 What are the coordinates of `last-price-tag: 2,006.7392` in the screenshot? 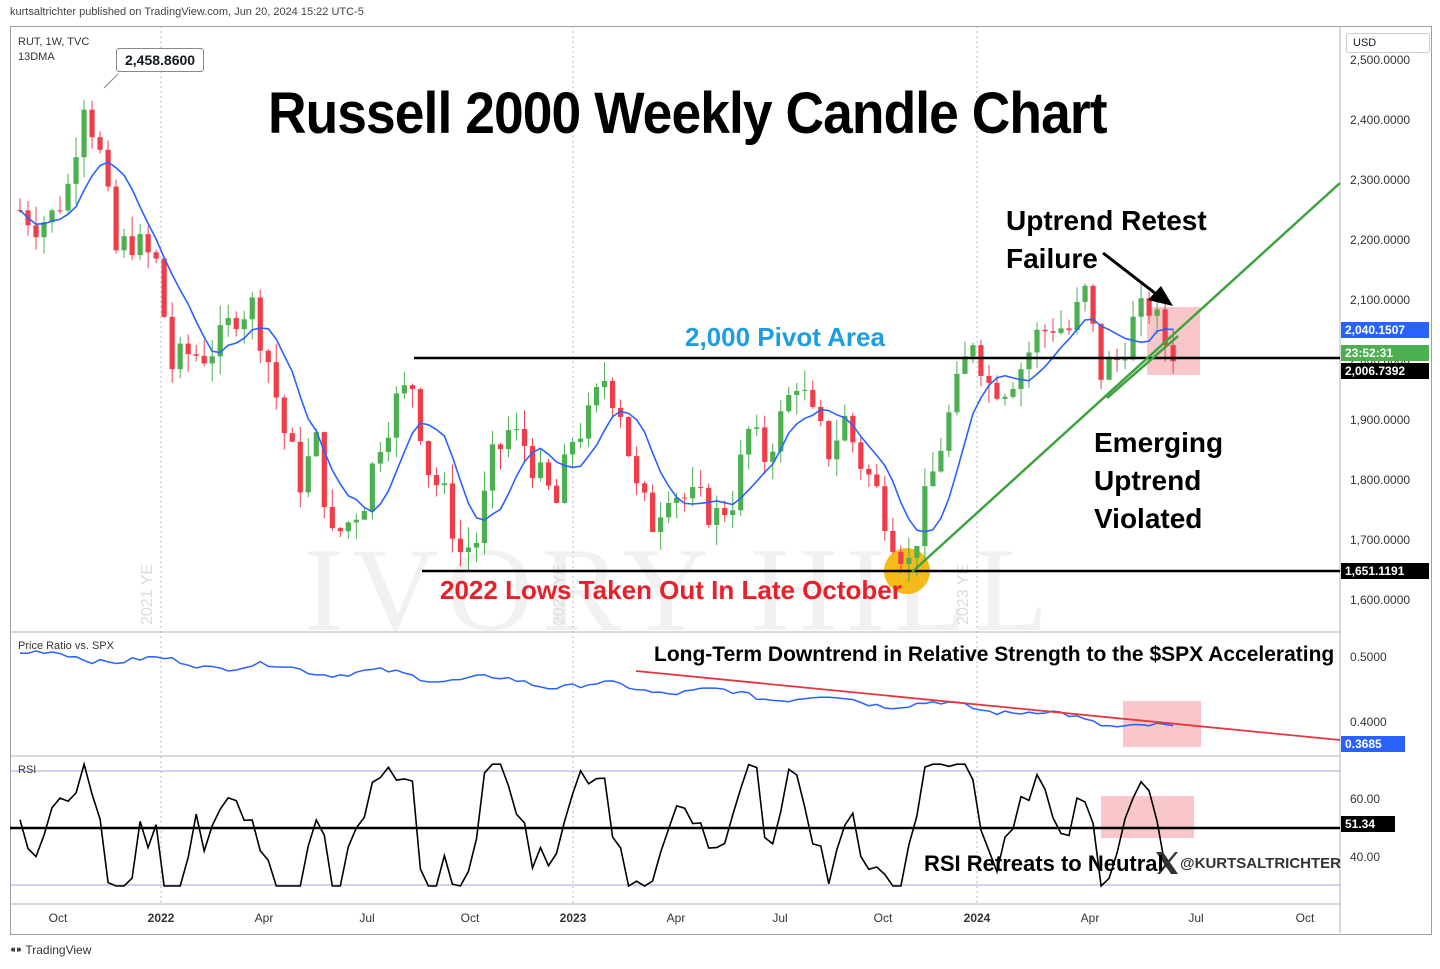 It's located at (1385, 371).